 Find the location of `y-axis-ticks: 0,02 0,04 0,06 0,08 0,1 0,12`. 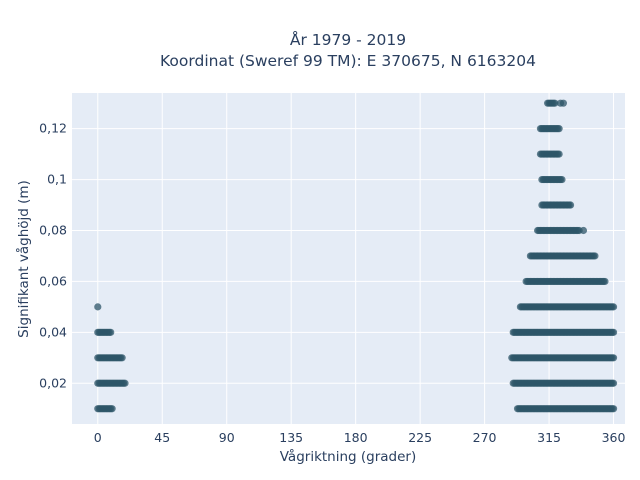

y-axis-ticks: 0,02 0,04 0,06 0,08 0,1 0,12 is located at coordinates (53, 256).